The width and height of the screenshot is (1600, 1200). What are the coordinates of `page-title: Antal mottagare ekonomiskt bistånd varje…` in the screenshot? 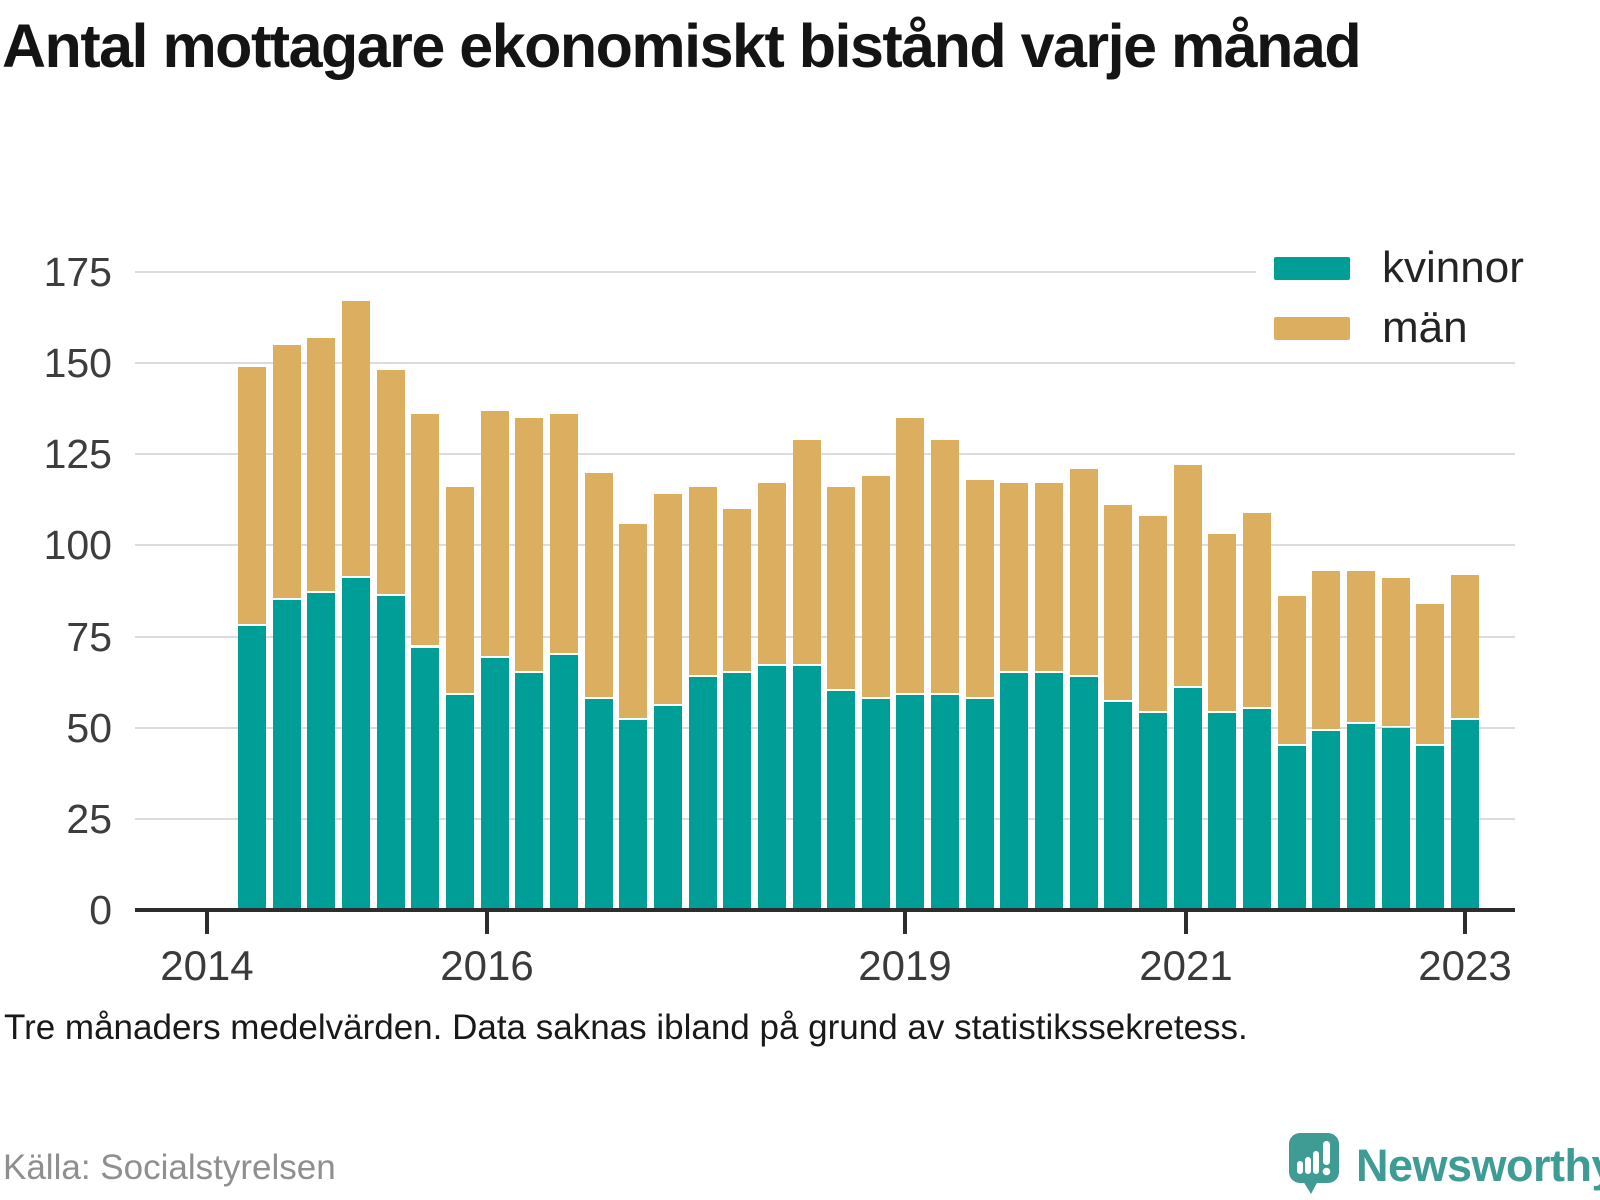 It's located at (682, 46).